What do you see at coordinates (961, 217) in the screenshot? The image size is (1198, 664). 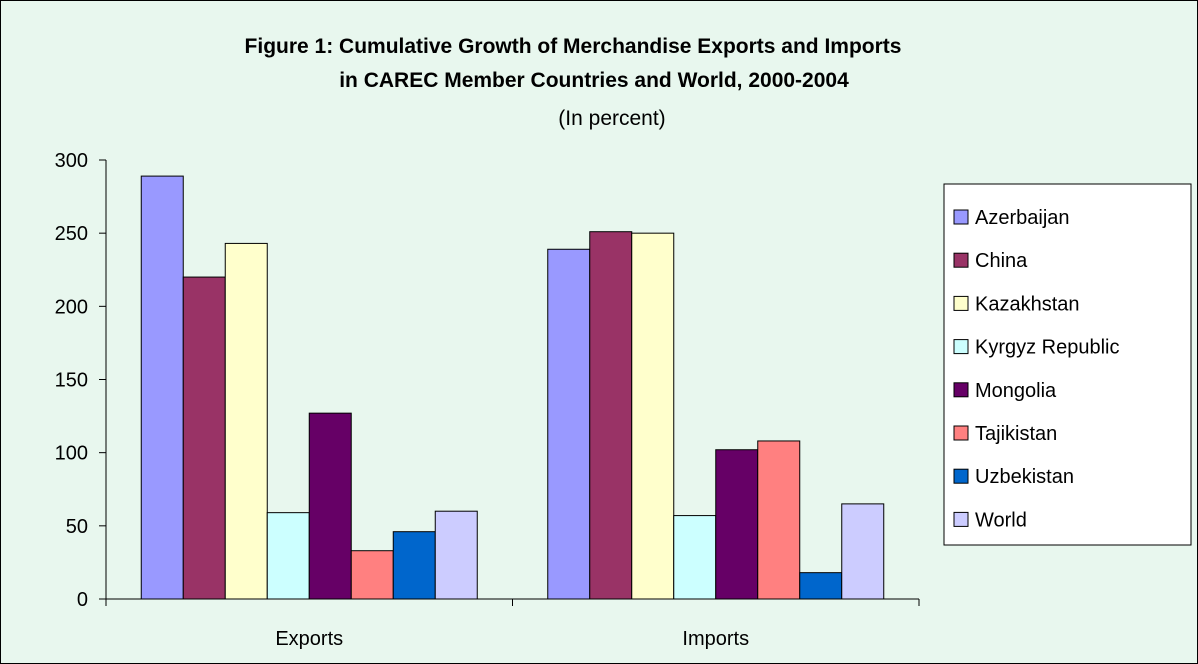 I see `legend-swatch-azerbaijan` at bounding box center [961, 217].